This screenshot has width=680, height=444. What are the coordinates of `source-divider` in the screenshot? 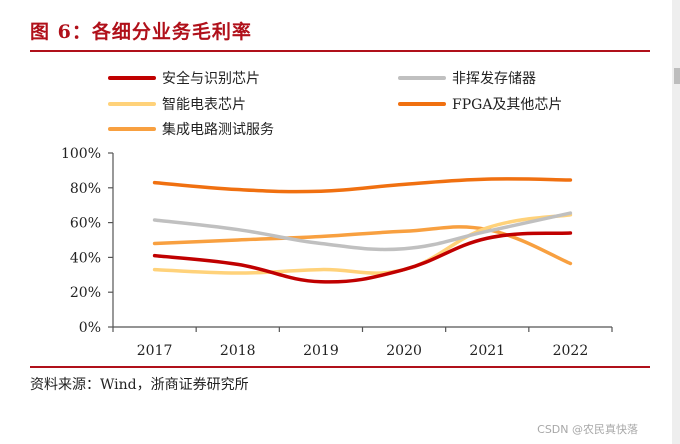 It's located at (340, 367).